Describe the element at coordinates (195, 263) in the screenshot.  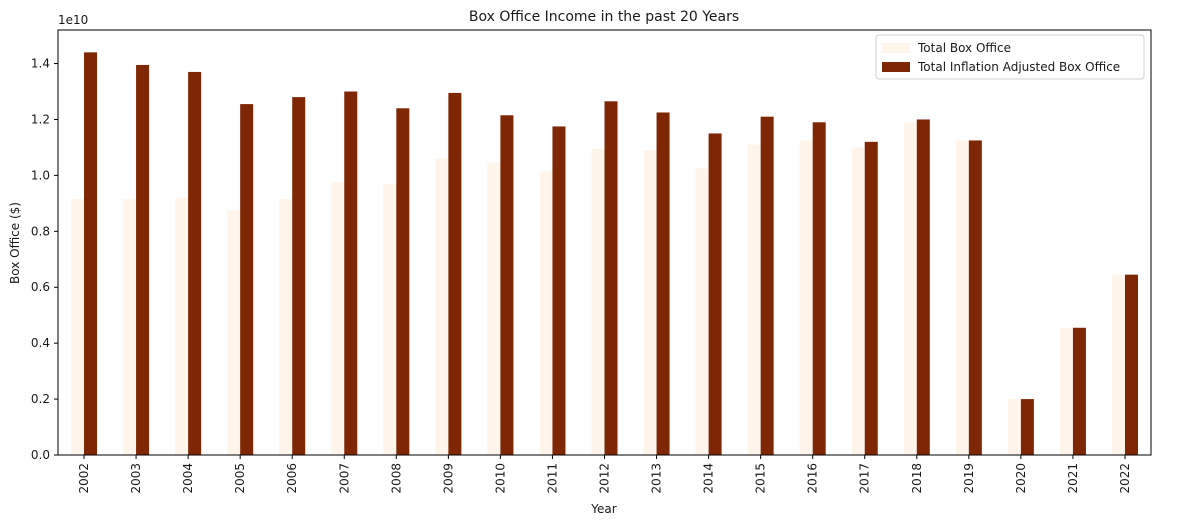
I see `bar-adjusted-2004` at that location.